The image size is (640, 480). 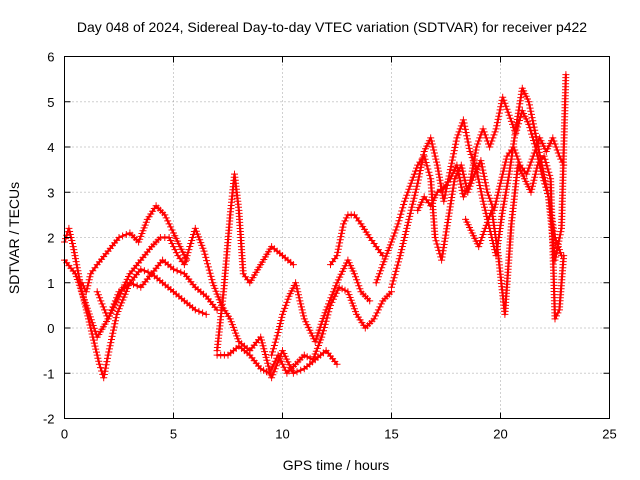 I want to click on y-tick-label: 6, so click(x=50, y=57).